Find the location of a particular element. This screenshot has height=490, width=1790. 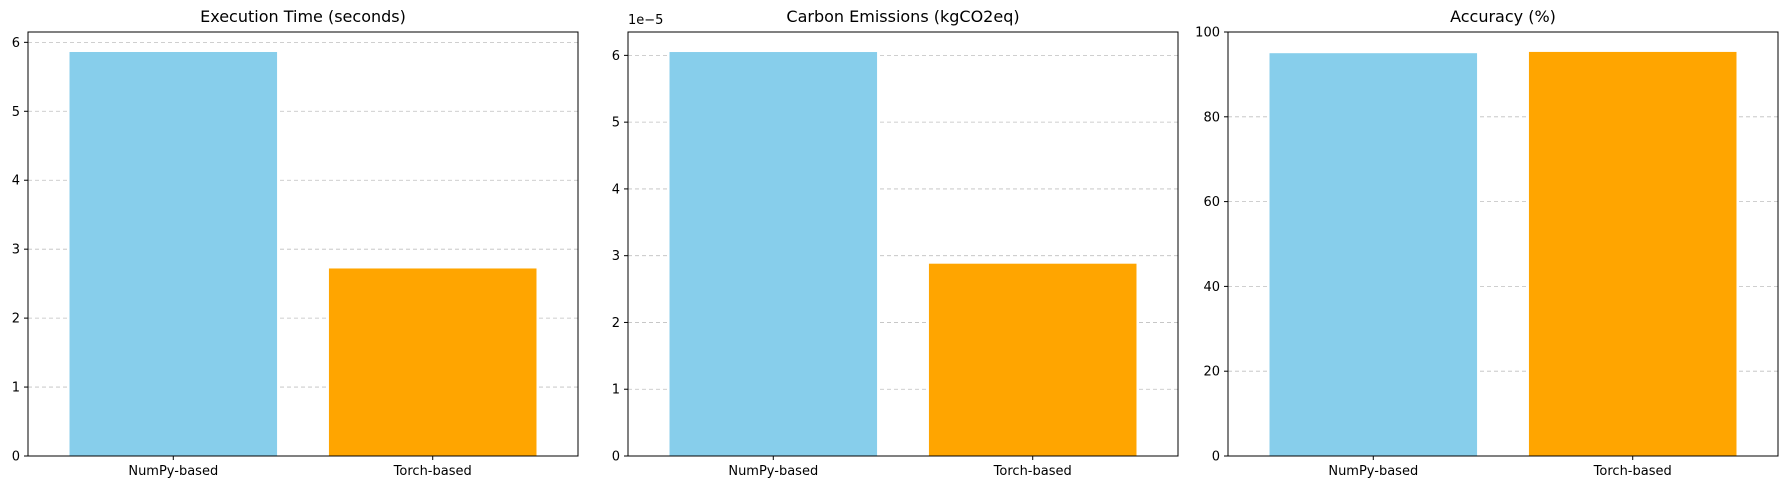

y-tick-label: 80 is located at coordinates (1211, 117).